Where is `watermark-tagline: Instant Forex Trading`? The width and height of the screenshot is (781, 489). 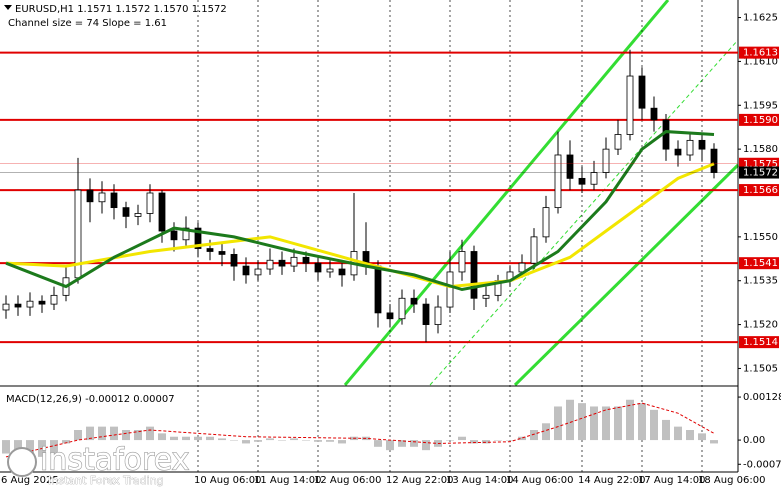 watermark-tagline: Instant Forex Trading is located at coordinates (106, 480).